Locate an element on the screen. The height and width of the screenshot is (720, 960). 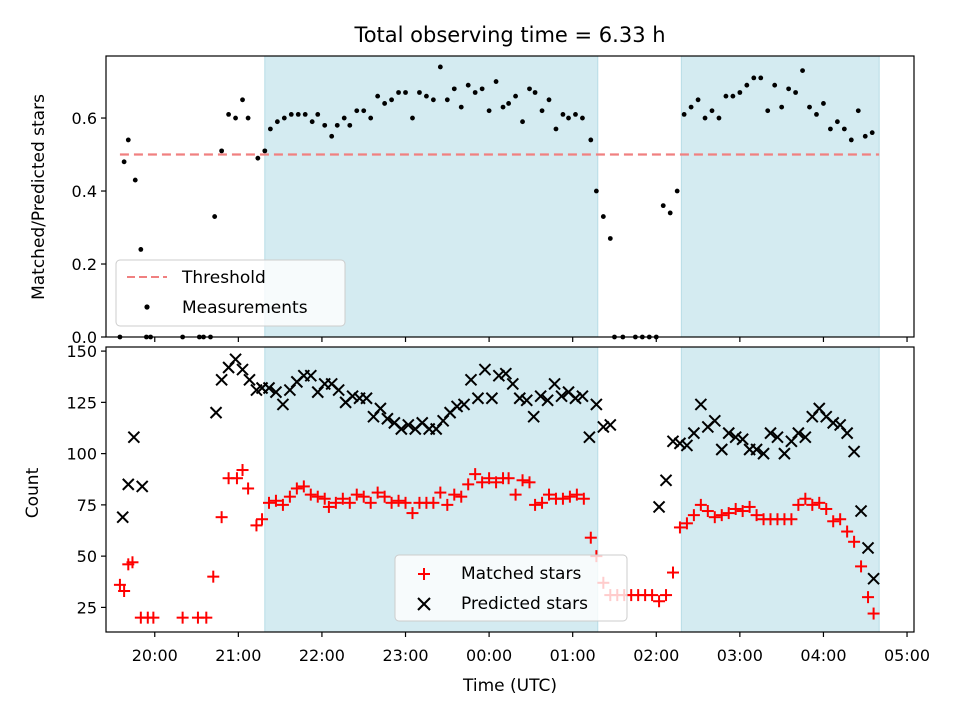
bottom-y-tick-label: 125 is located at coordinates (81, 402).